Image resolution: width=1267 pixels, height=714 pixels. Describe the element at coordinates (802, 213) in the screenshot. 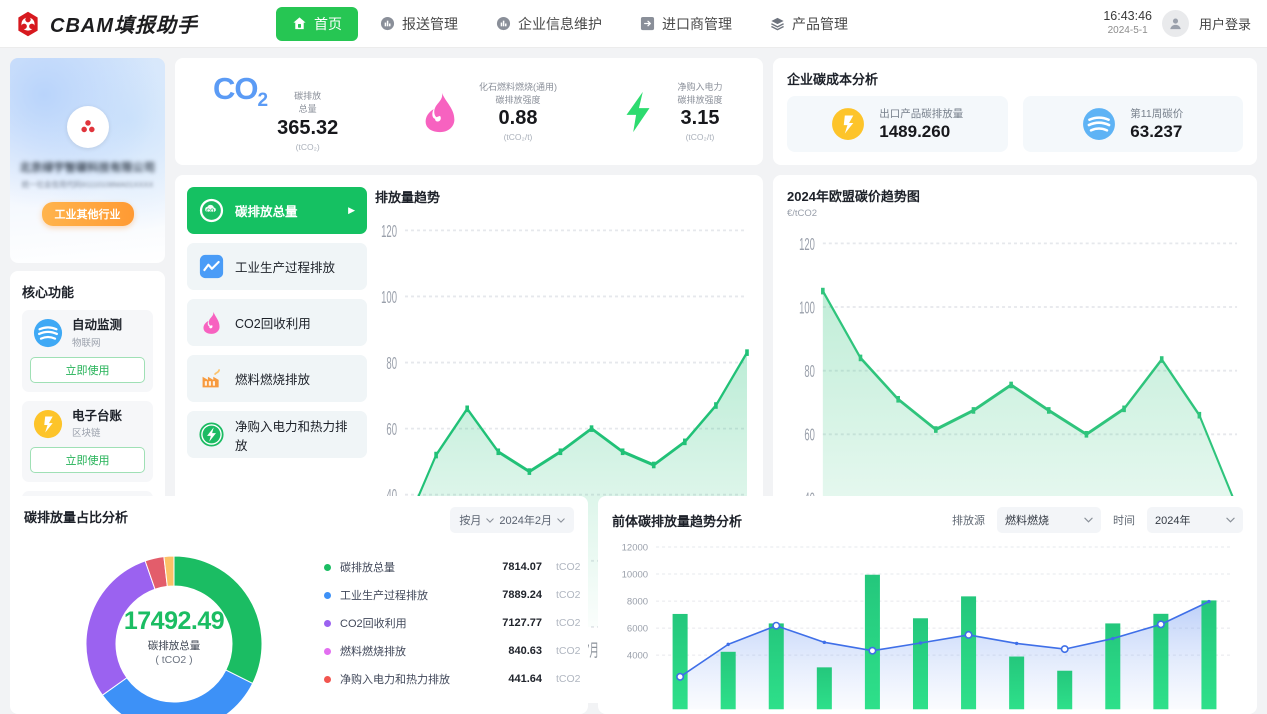

I see `eu-price-axis-unit: €/tCO2` at that location.